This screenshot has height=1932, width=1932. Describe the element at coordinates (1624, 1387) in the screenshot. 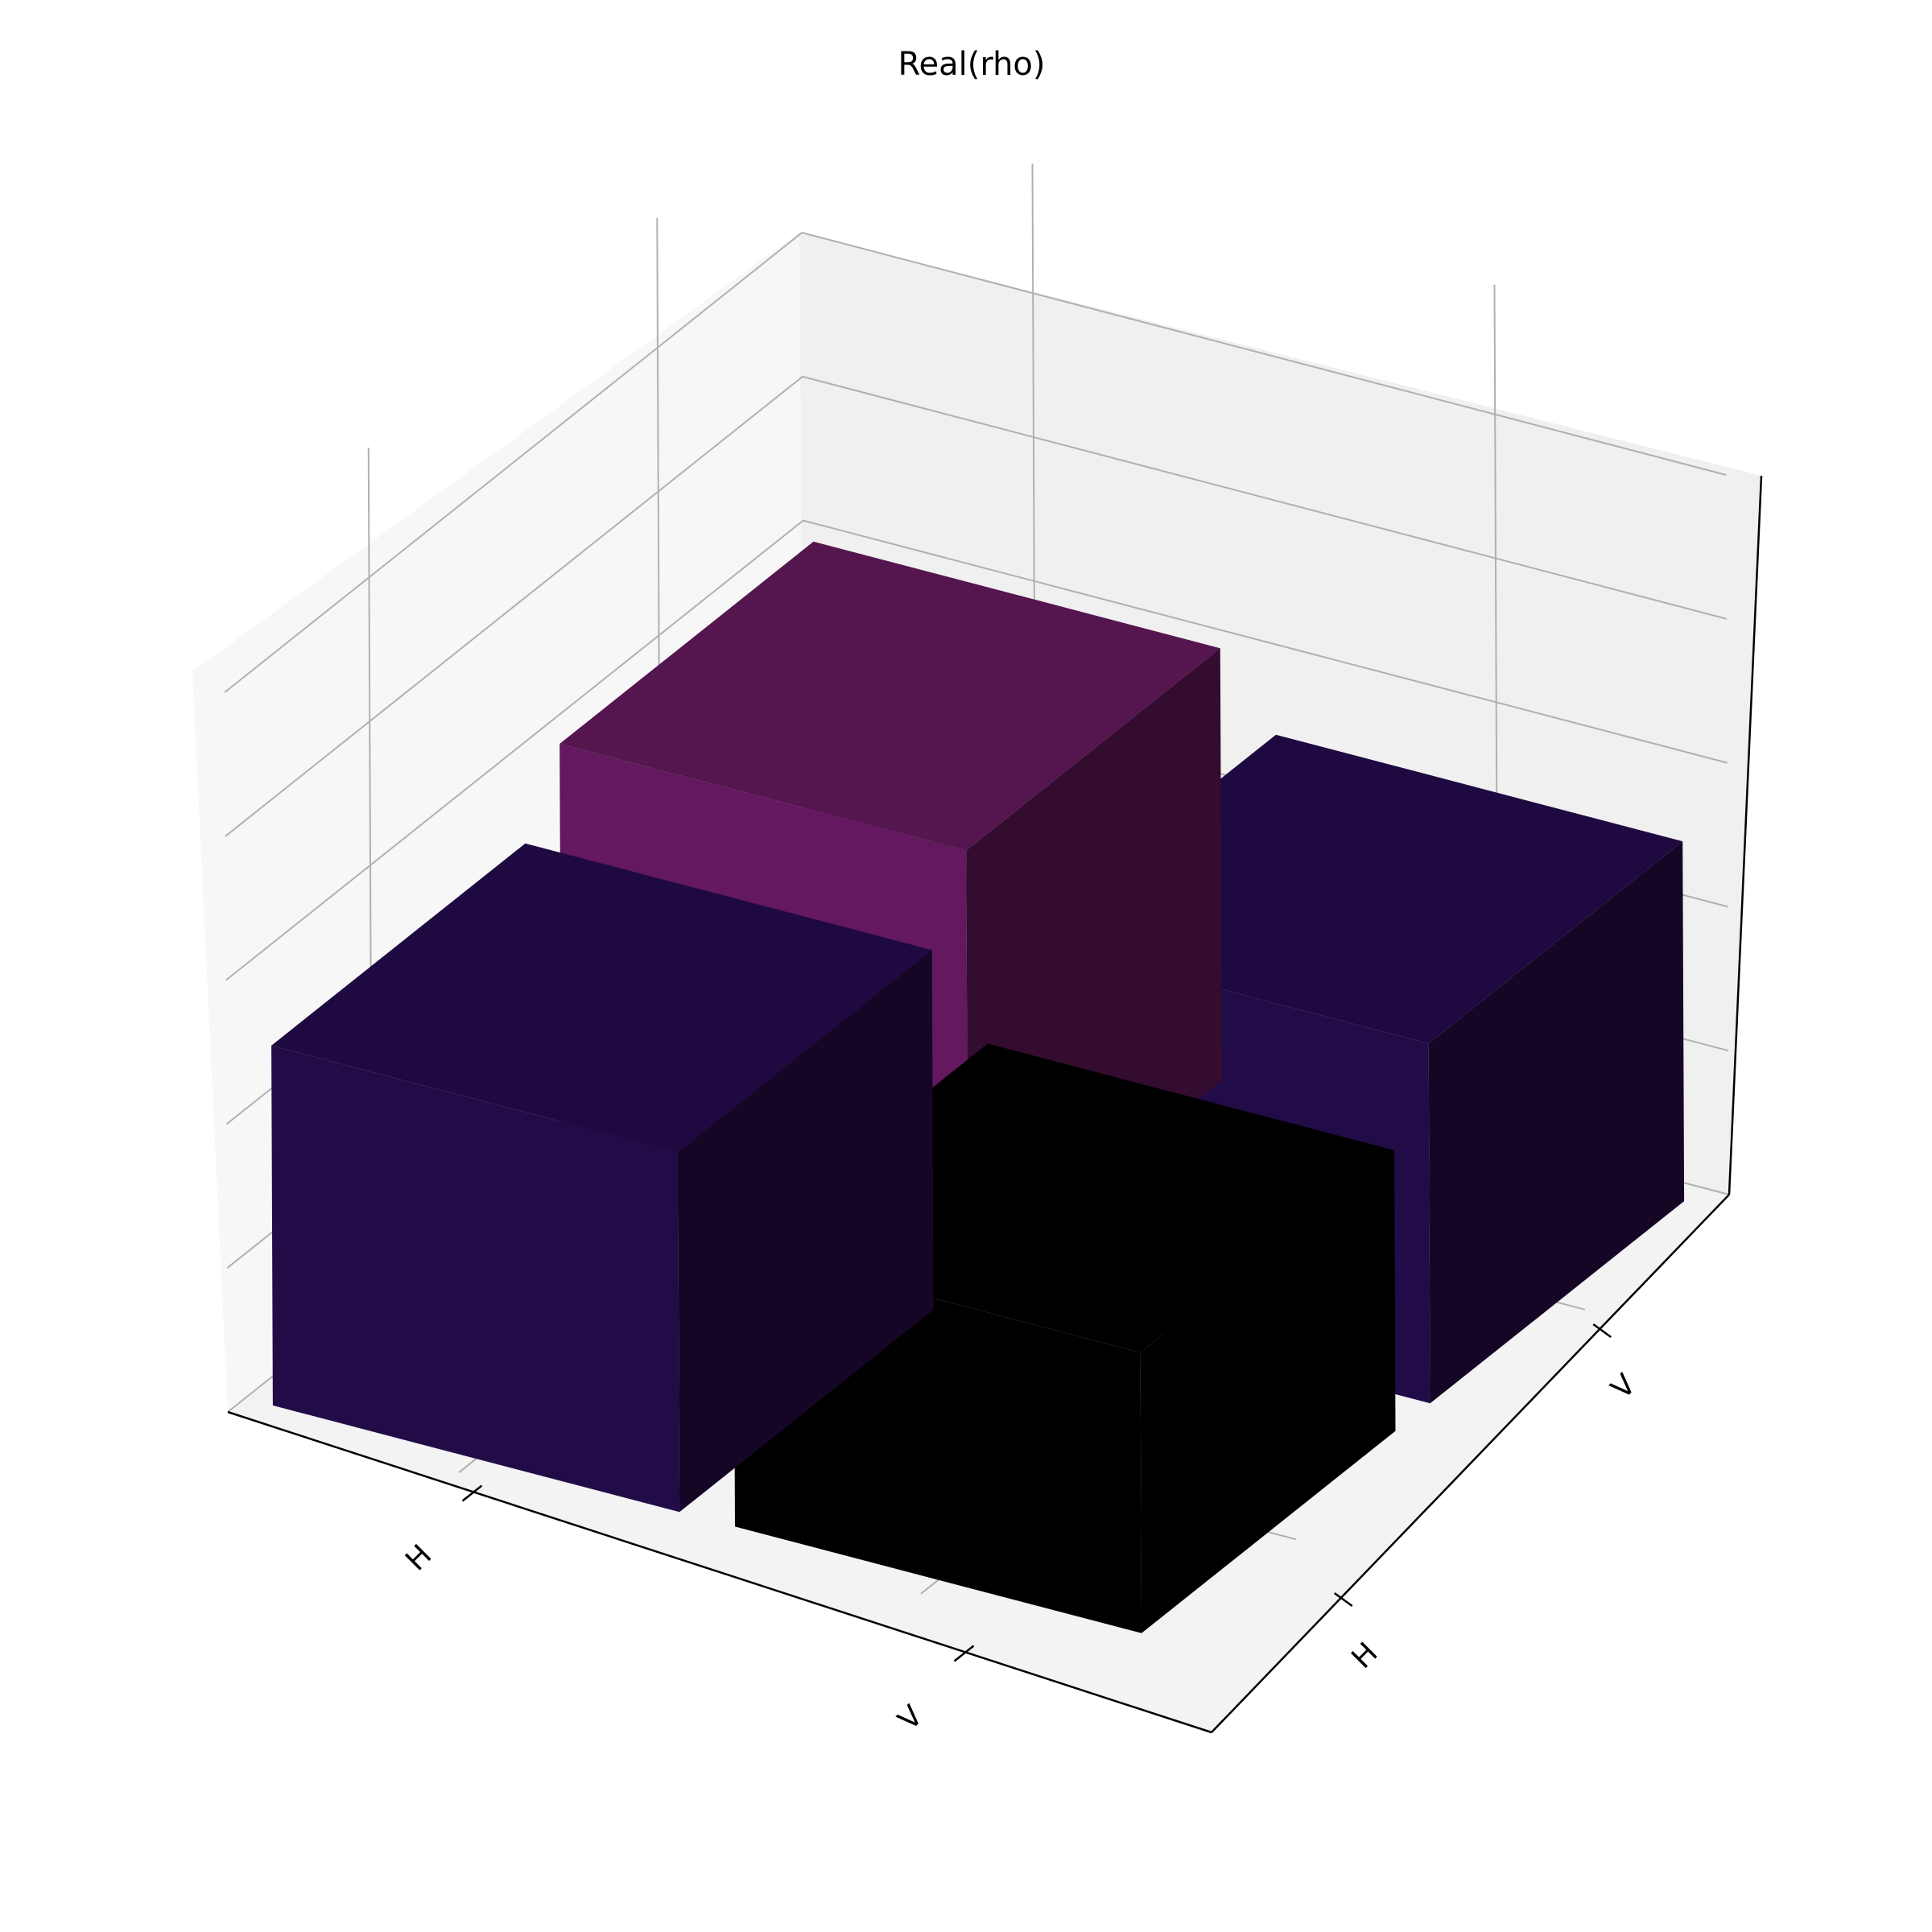

I see `y-tick-label: V` at that location.